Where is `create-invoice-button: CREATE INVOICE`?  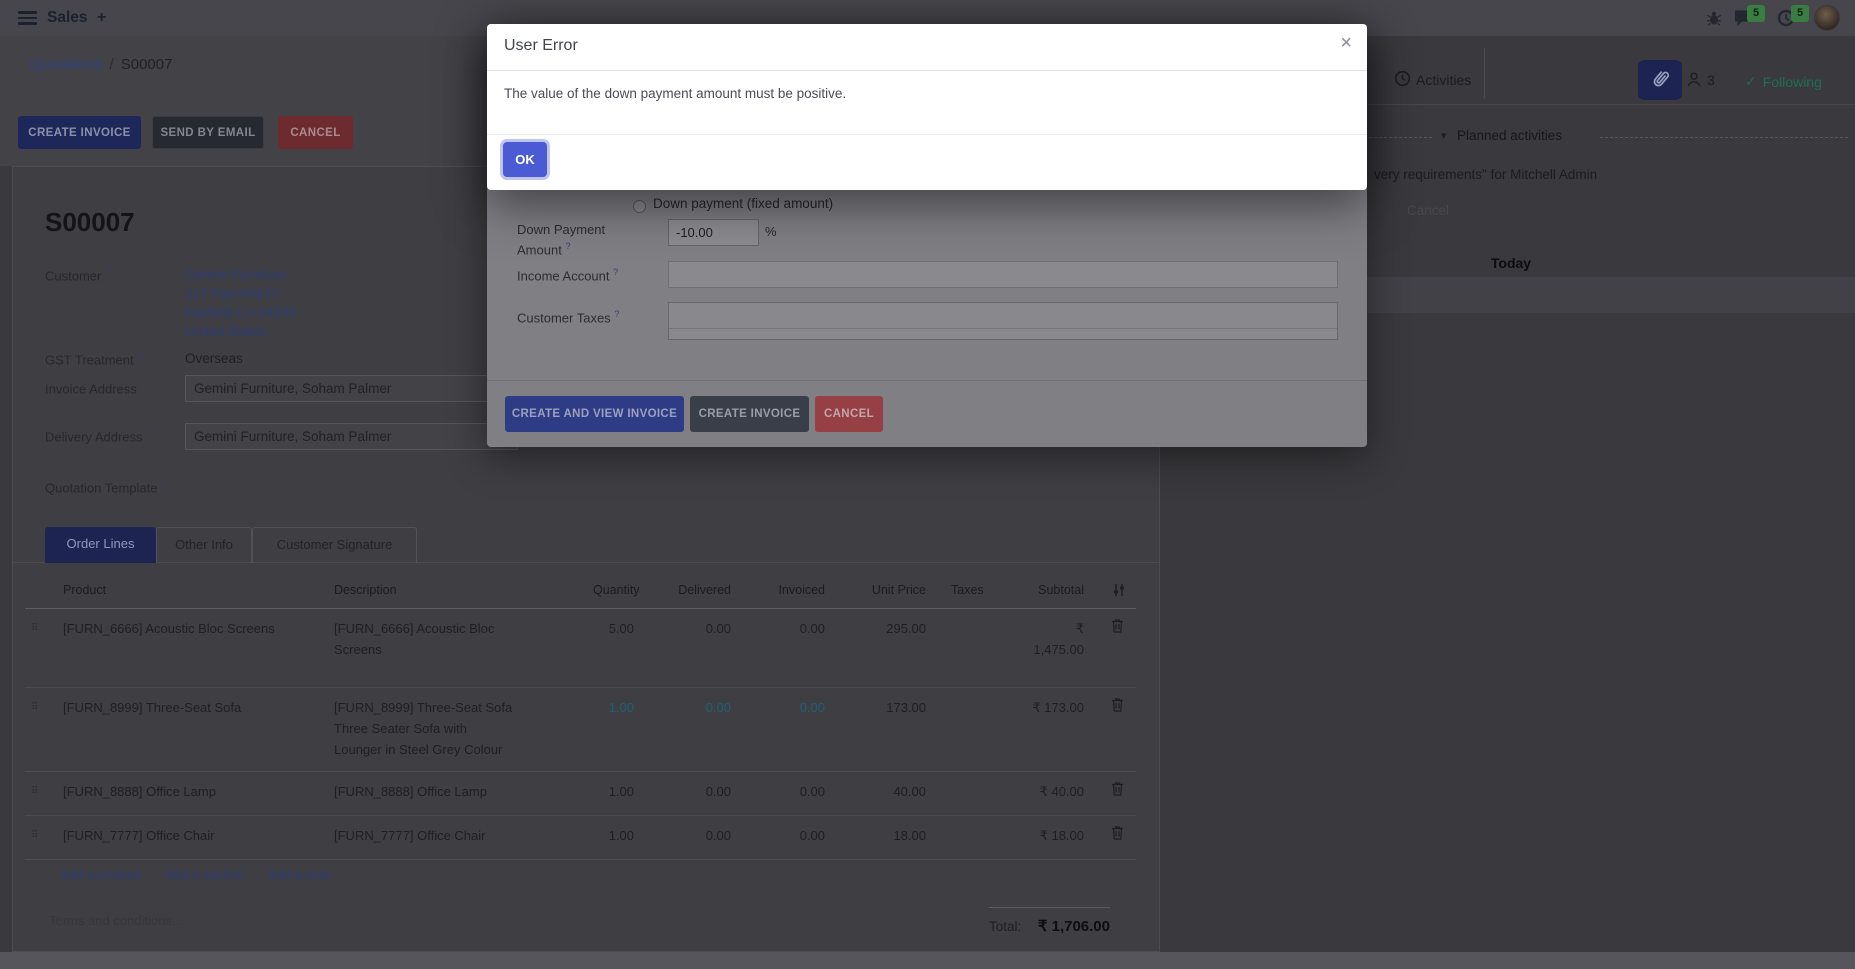 create-invoice-button: CREATE INVOICE is located at coordinates (79, 132).